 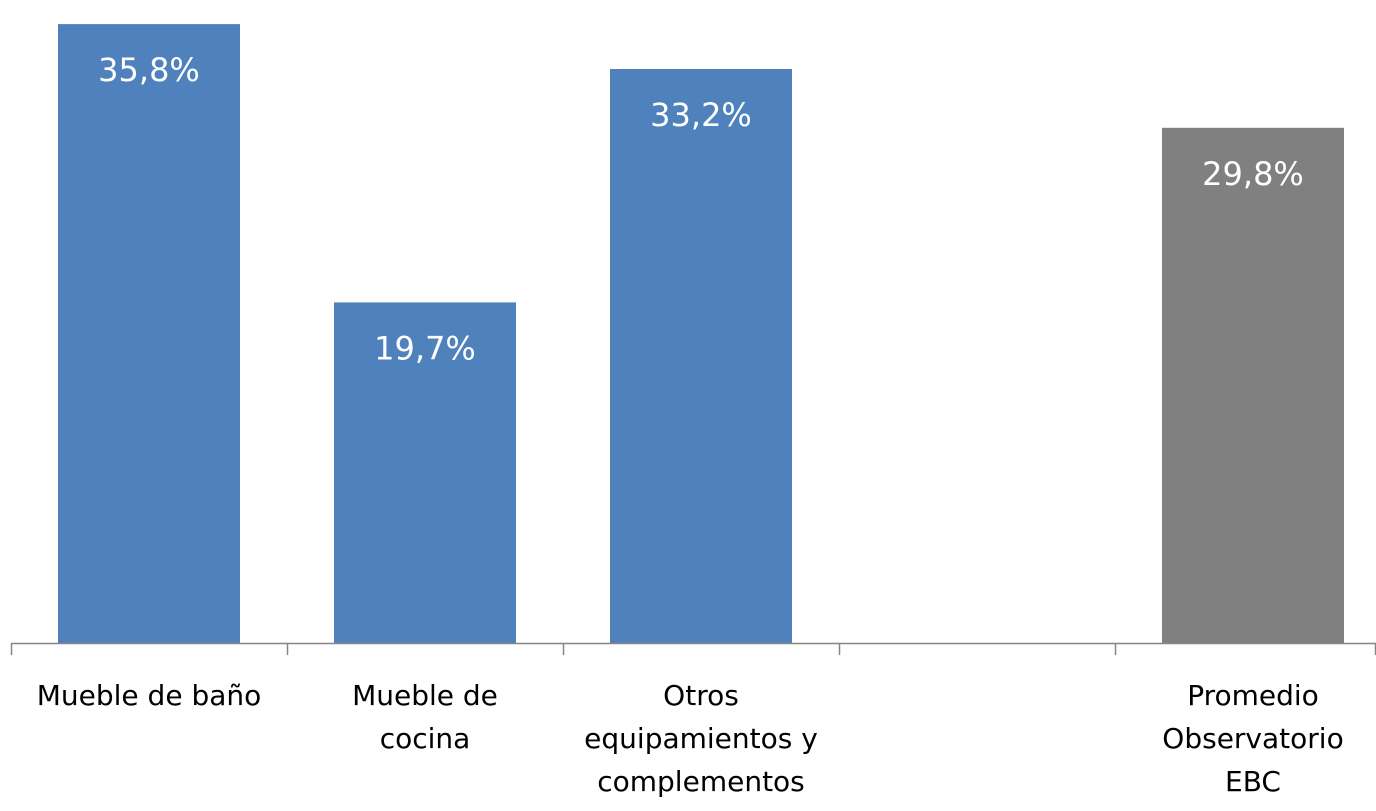 I want to click on category-label-3: Otros equipamientos y complementos, so click(x=701, y=738).